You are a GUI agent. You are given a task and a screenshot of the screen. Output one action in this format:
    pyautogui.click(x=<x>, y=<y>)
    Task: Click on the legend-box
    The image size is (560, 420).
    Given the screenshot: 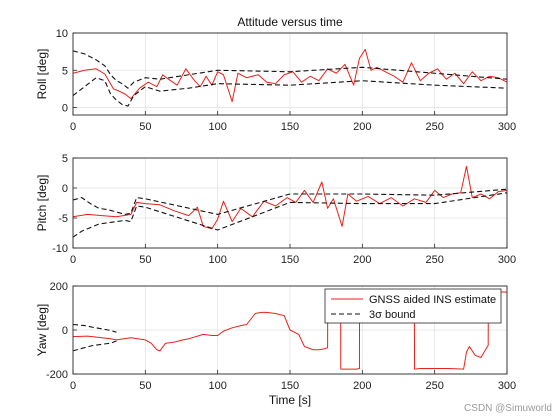 What is the action you would take?
    pyautogui.click(x=413, y=306)
    